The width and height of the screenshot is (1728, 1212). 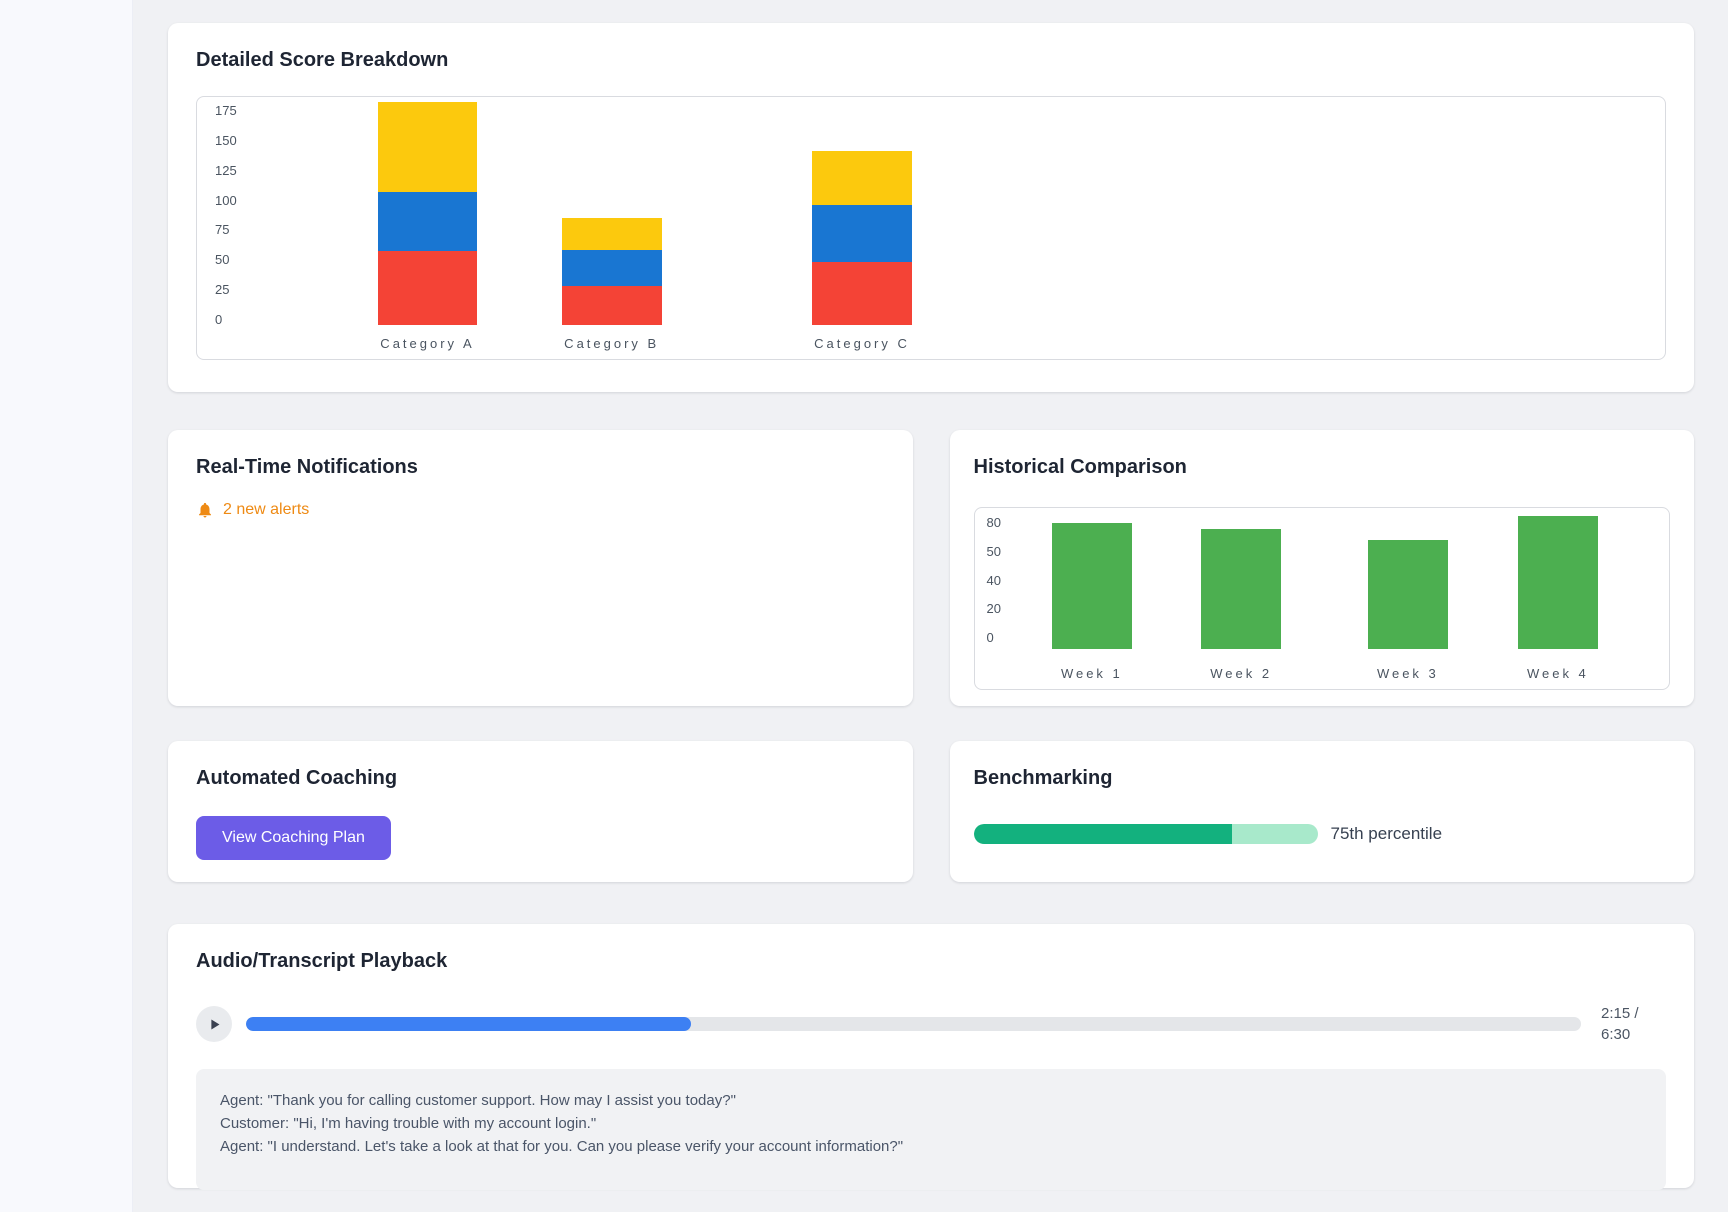 I want to click on notifications-title: Real-Time Notifications, so click(x=307, y=467).